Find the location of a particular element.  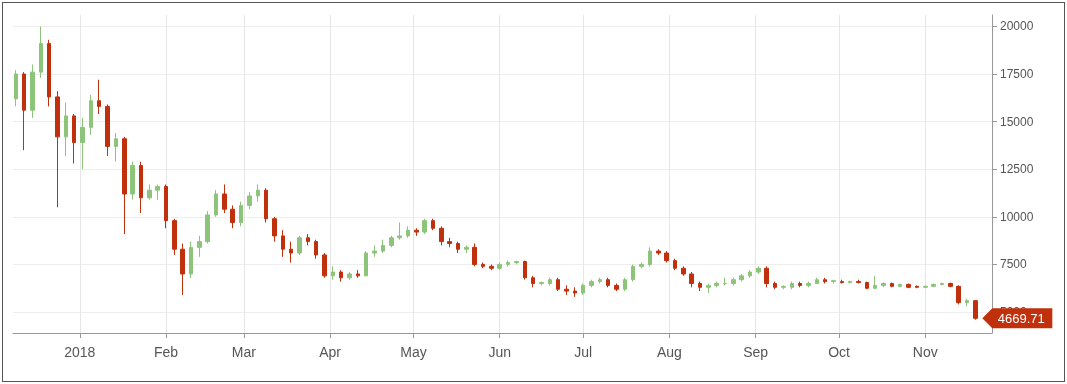

x-tick-label: May is located at coordinates (413, 352).